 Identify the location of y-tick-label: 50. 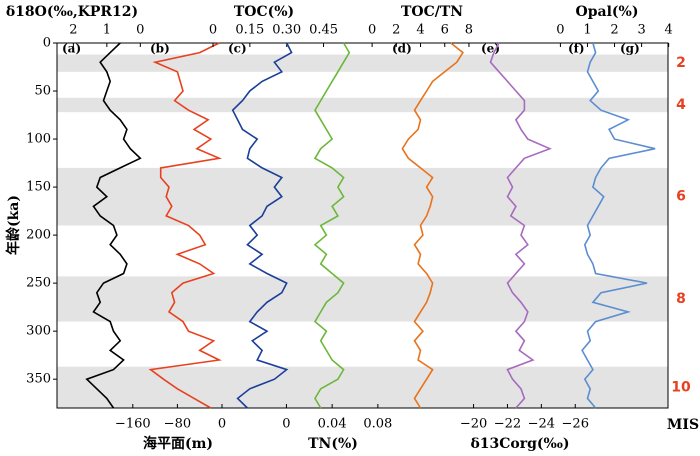
(42, 91).